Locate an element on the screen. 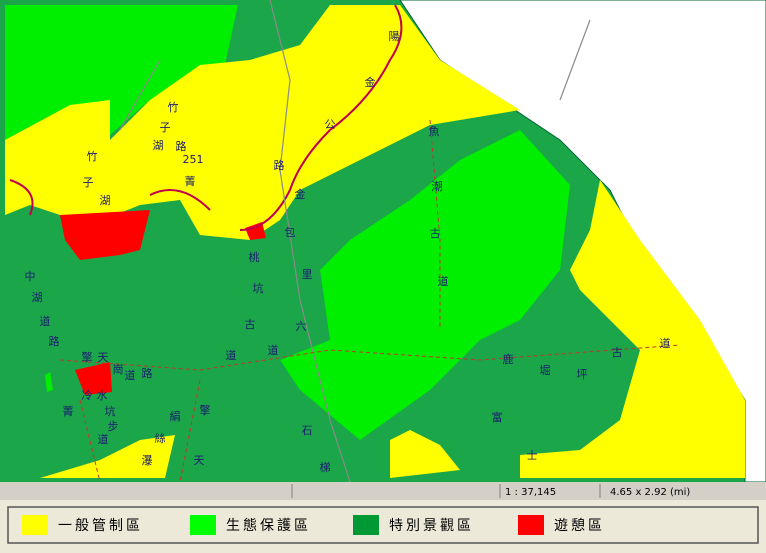 The width and height of the screenshot is (766, 553). map-label: 梯 is located at coordinates (325, 467).